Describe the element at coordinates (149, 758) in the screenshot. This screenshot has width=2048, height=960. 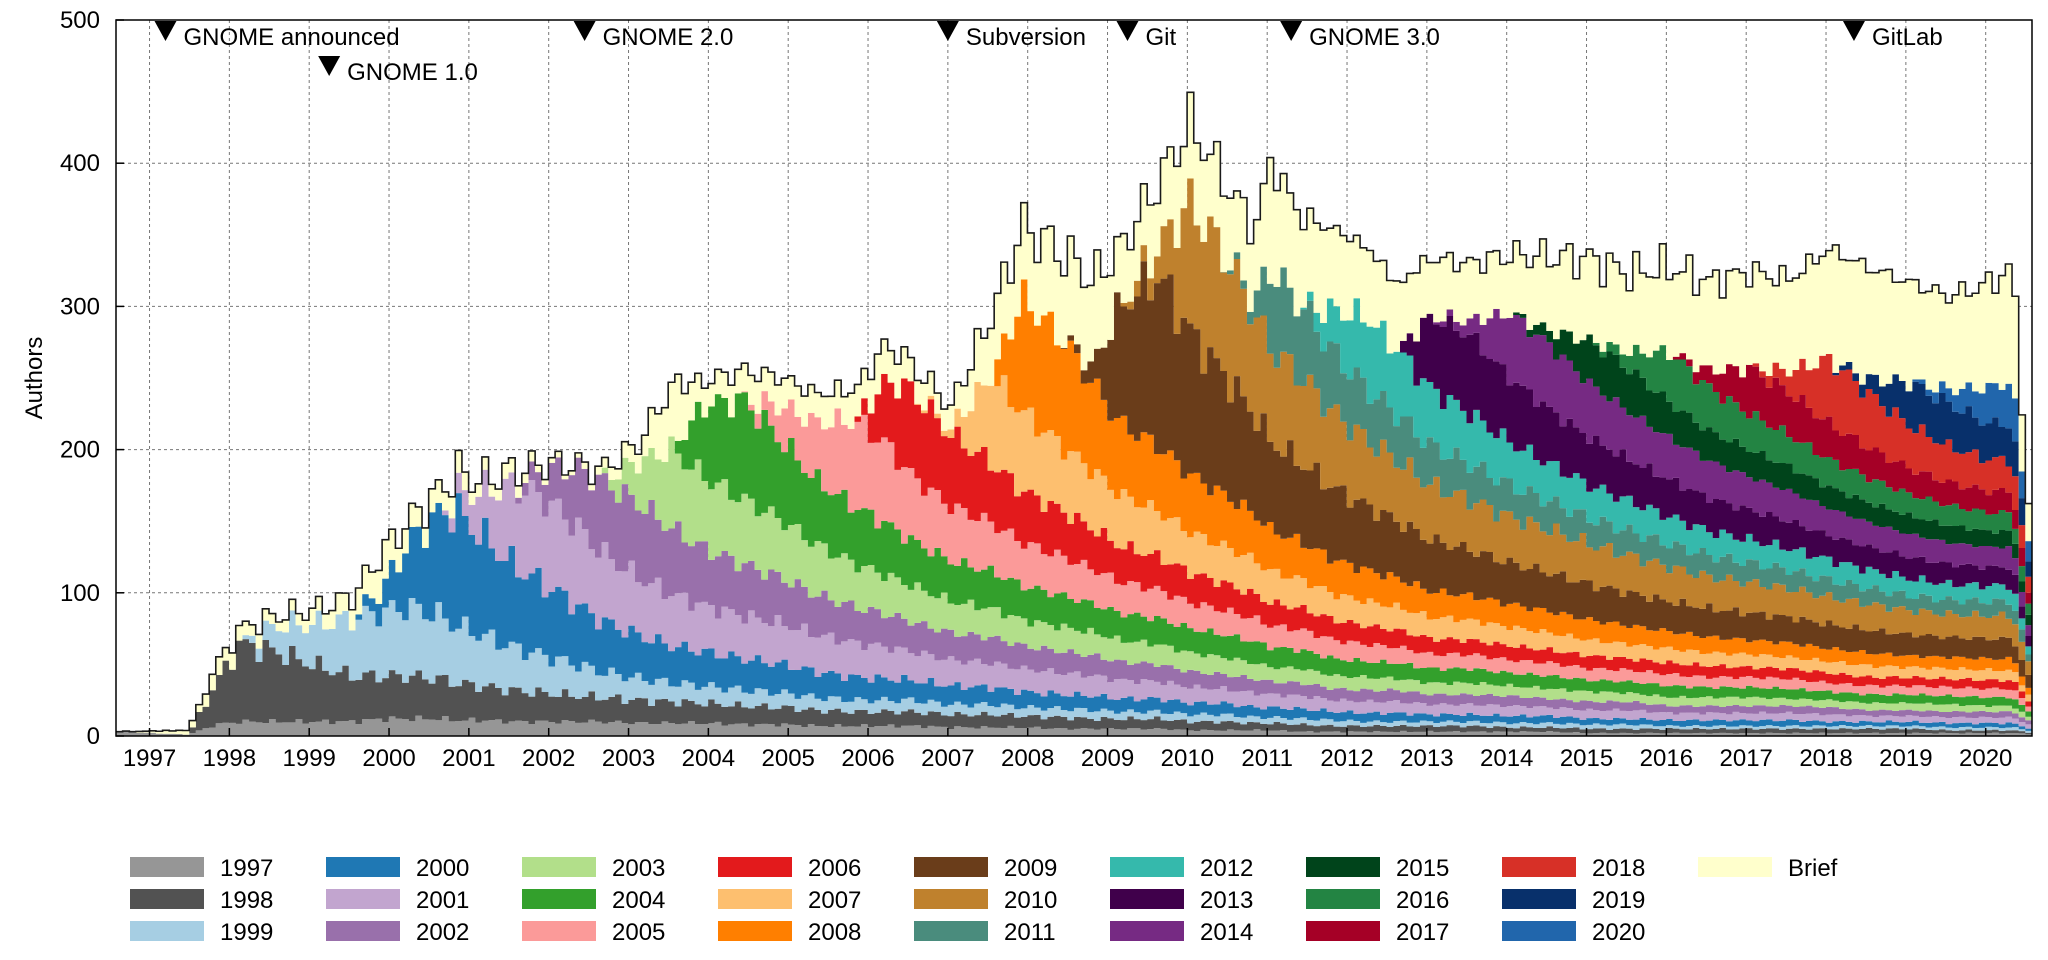
I see `x-tick-label-1997: 1997` at that location.